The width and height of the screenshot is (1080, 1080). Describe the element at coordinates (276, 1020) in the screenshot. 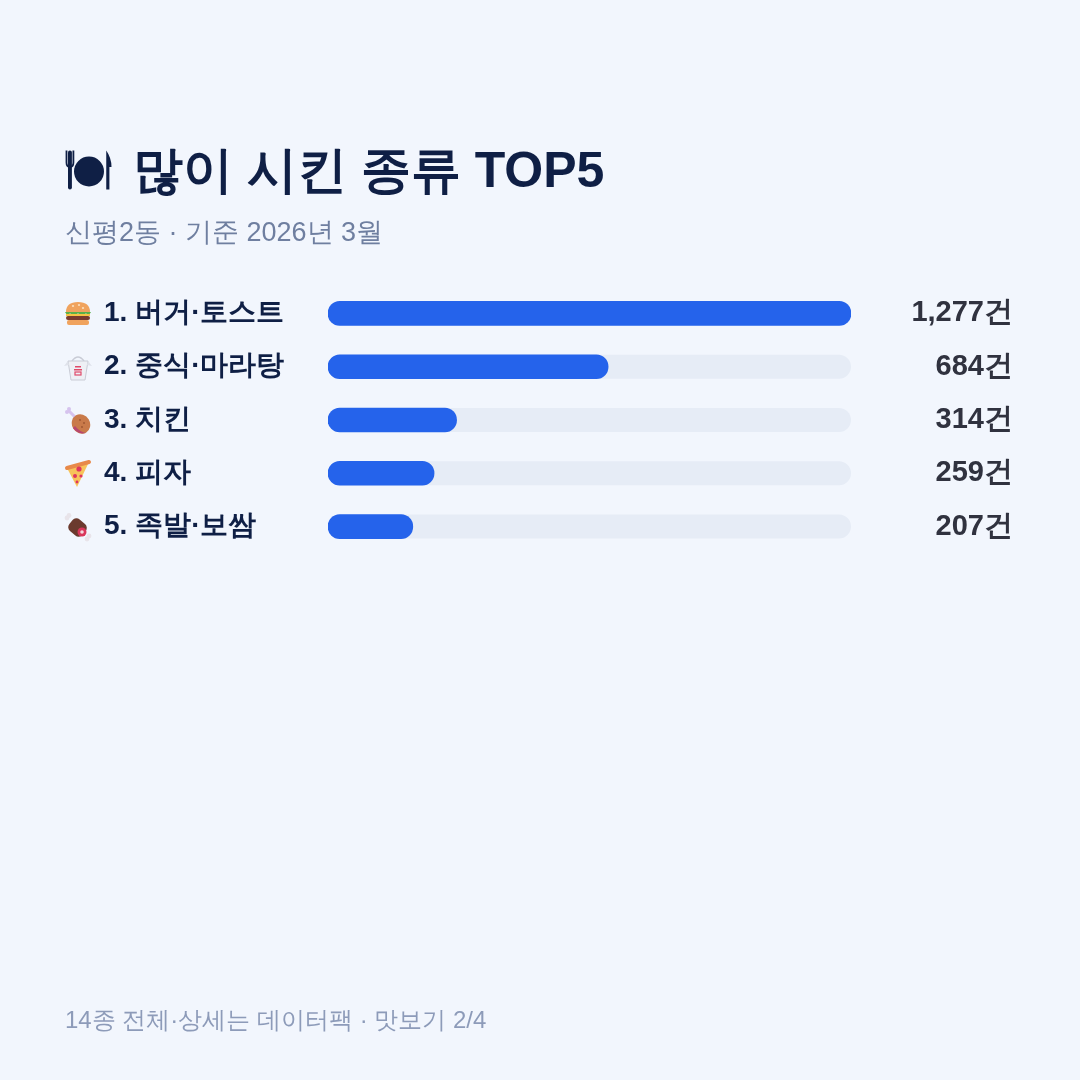

I see `text: 14종 전체·상세는 데이터팩 · 맛보기 2/4` at that location.